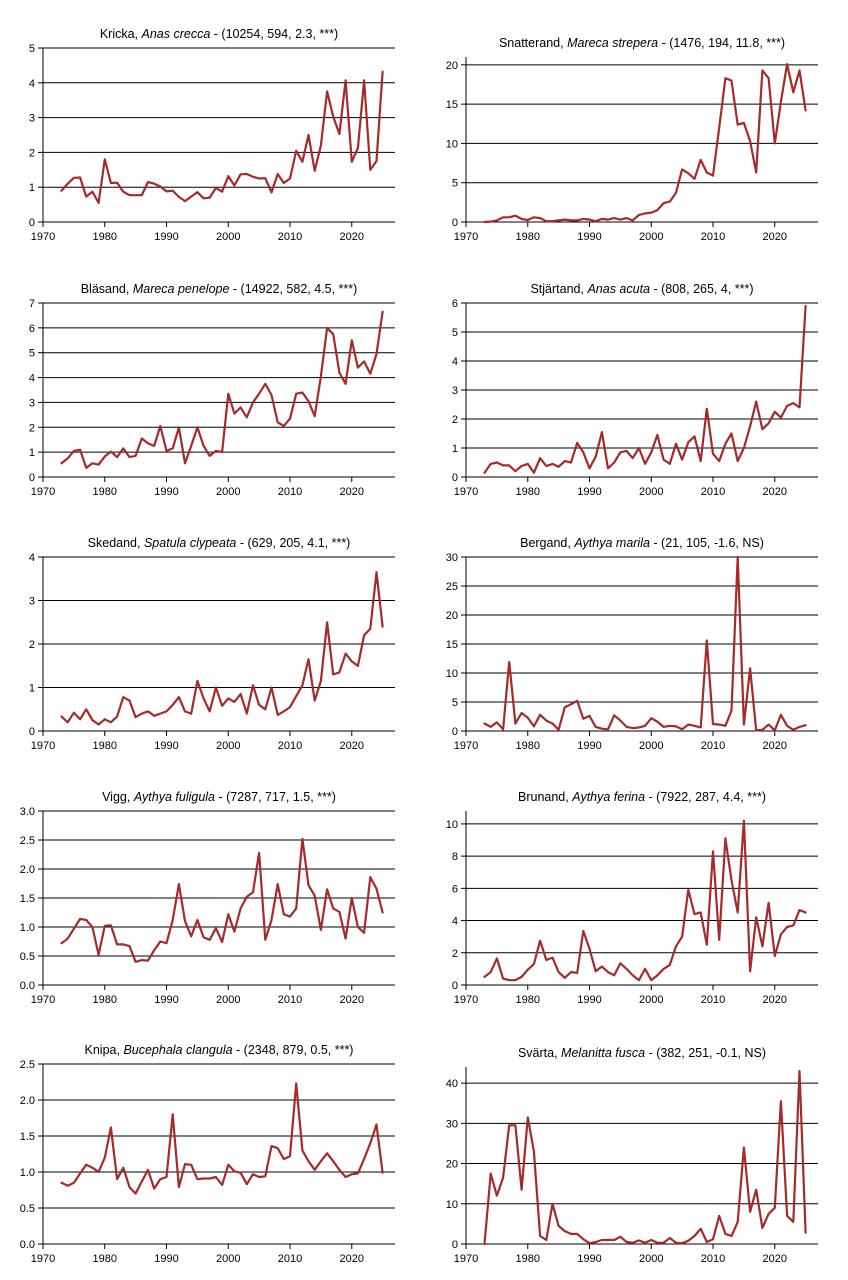  Describe the element at coordinates (533, 43) in the screenshot. I see `title-common-name: Snatterand,` at that location.